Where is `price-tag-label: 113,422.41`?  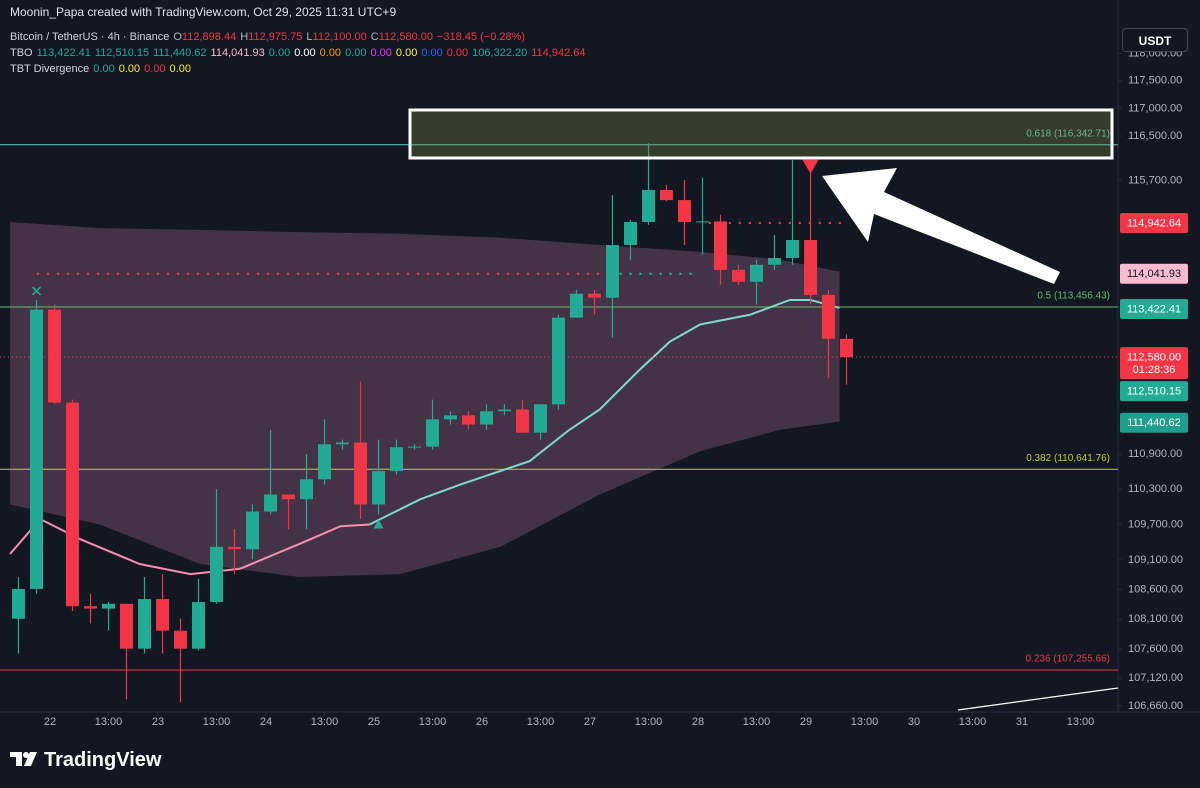
price-tag-label: 113,422.41 is located at coordinates (1154, 309).